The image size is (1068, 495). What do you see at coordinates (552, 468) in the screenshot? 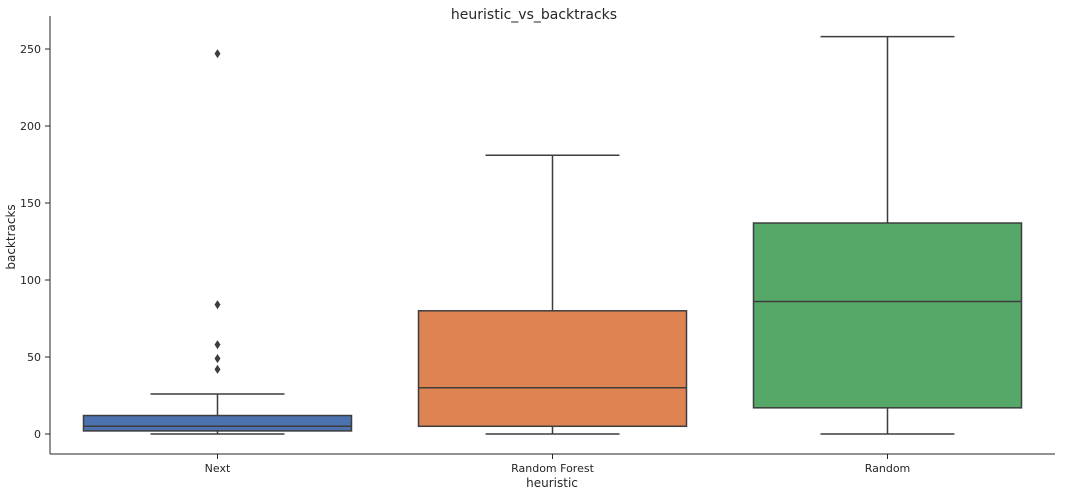
I see `x-tick-label-random-forest: Random Forest` at bounding box center [552, 468].